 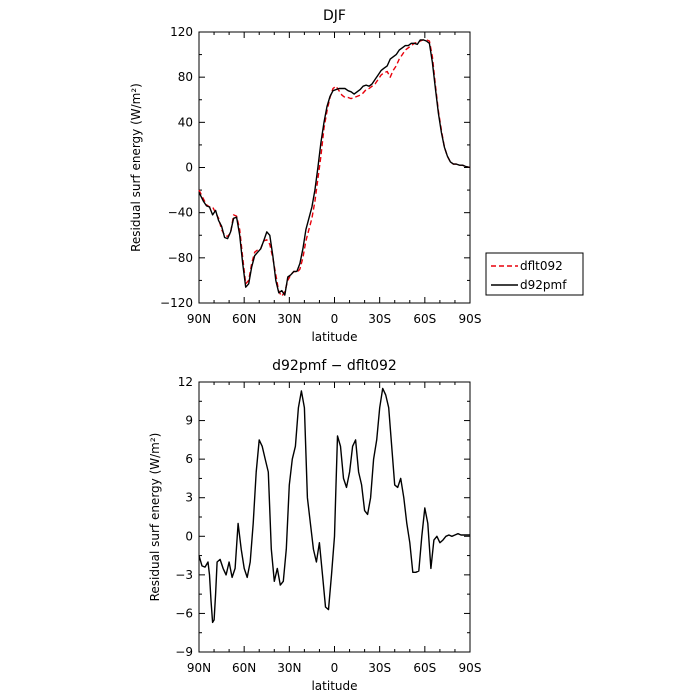 I want to click on legend-label-dflt092: dflt092, so click(x=541, y=266).